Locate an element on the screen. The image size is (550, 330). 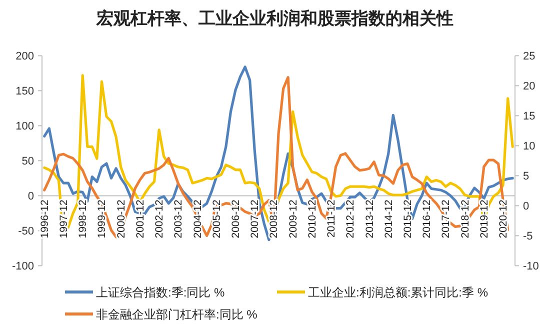
x-tick-label: 2013-12 is located at coordinates (370, 219).